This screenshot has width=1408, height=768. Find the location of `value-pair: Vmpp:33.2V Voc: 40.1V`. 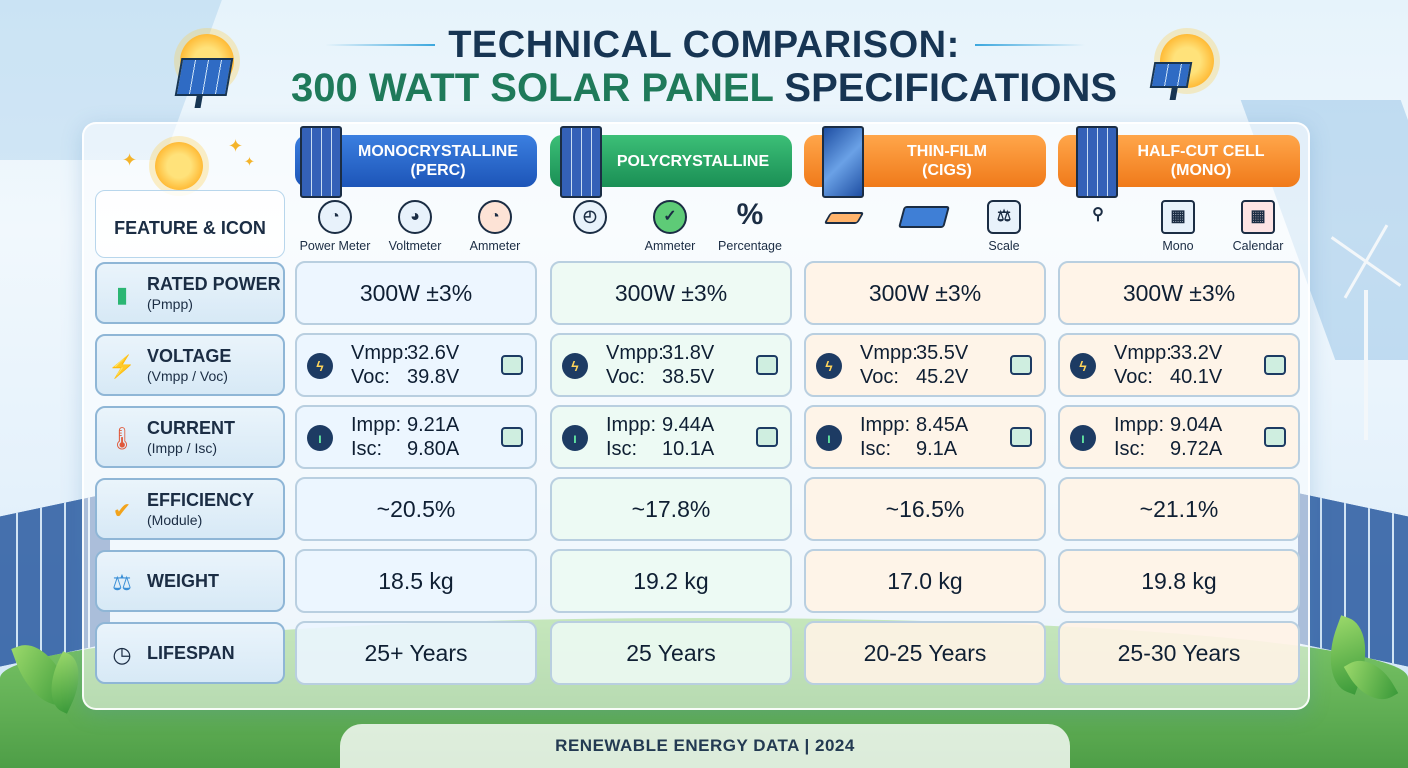

value-pair: Vmpp:33.2V Voc: 40.1V is located at coordinates (1179, 365).